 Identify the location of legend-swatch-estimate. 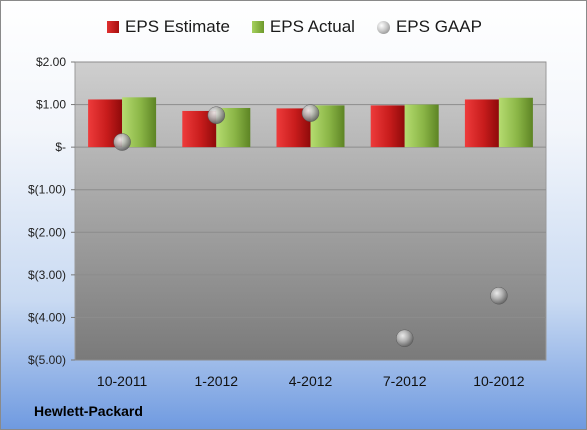
(113, 27).